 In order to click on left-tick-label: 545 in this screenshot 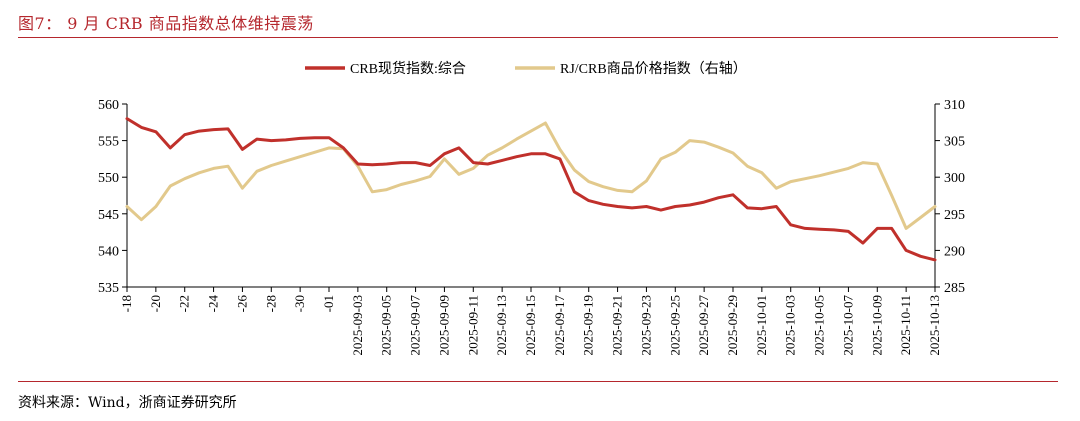, I will do `click(108, 215)`.